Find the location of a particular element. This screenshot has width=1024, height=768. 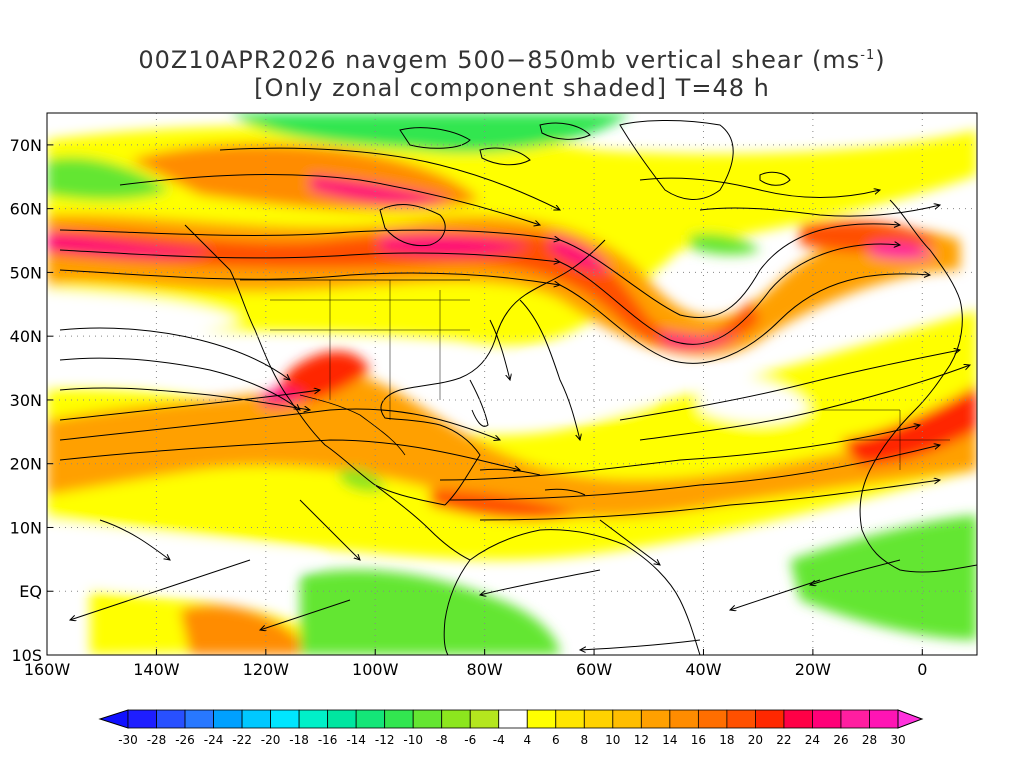

colorbar-label: 12 is located at coordinates (641, 740).